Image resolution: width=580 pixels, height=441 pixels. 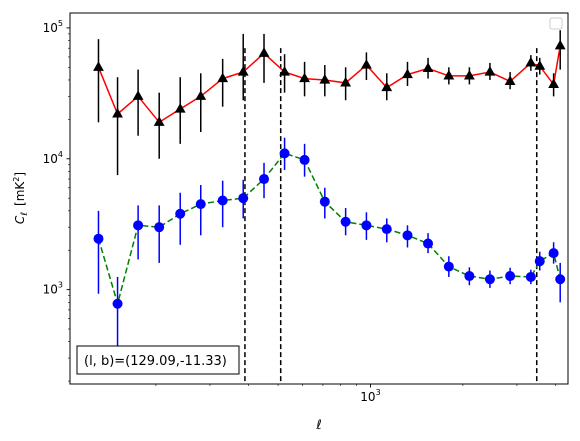 What do you see at coordinates (21, 198) in the screenshot?
I see `y-axis-label: Cℓ[mK2]` at bounding box center [21, 198].